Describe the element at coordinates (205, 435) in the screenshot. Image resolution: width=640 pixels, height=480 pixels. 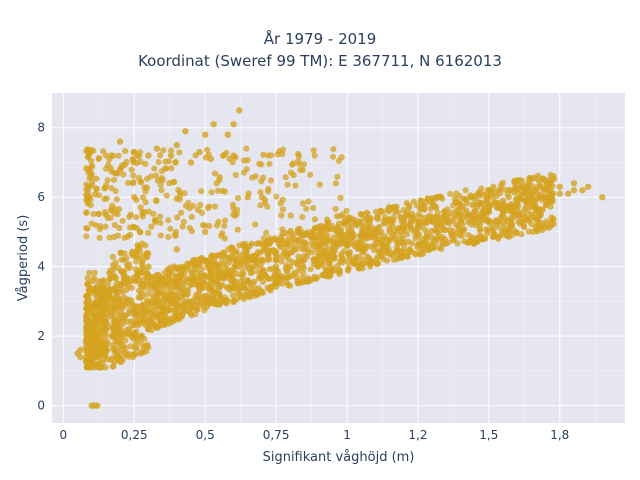
I see `x-tick-label: 0,5` at that location.